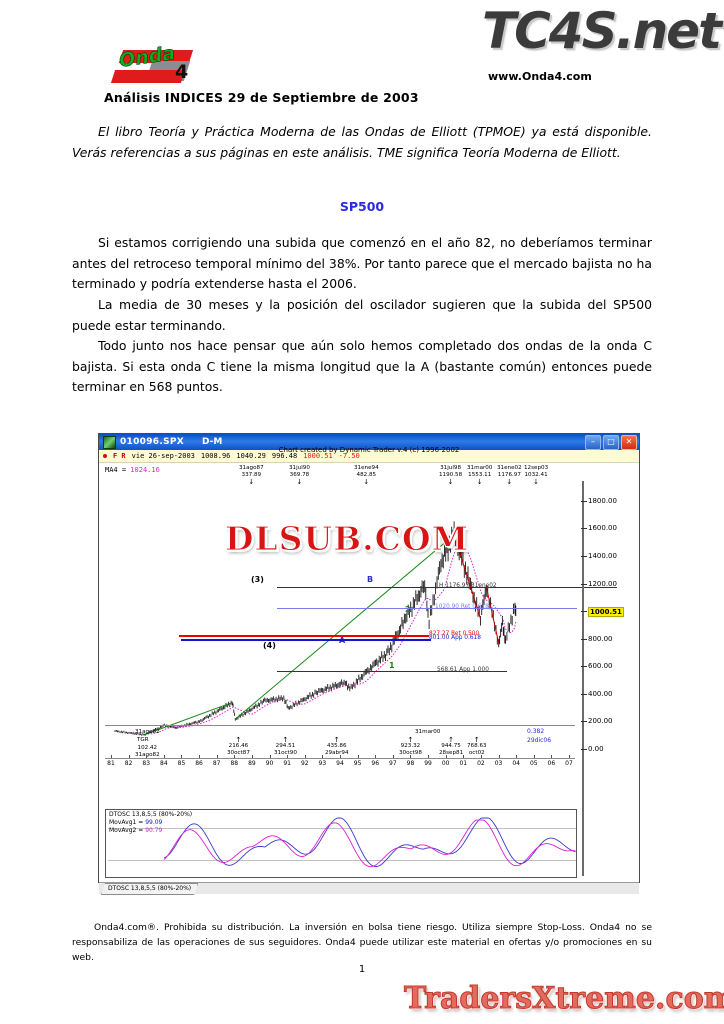 Image resolution: width=724 pixels, height=1024 pixels. What do you see at coordinates (349, 456) in the screenshot?
I see `quote-change: -7.50` at bounding box center [349, 456].